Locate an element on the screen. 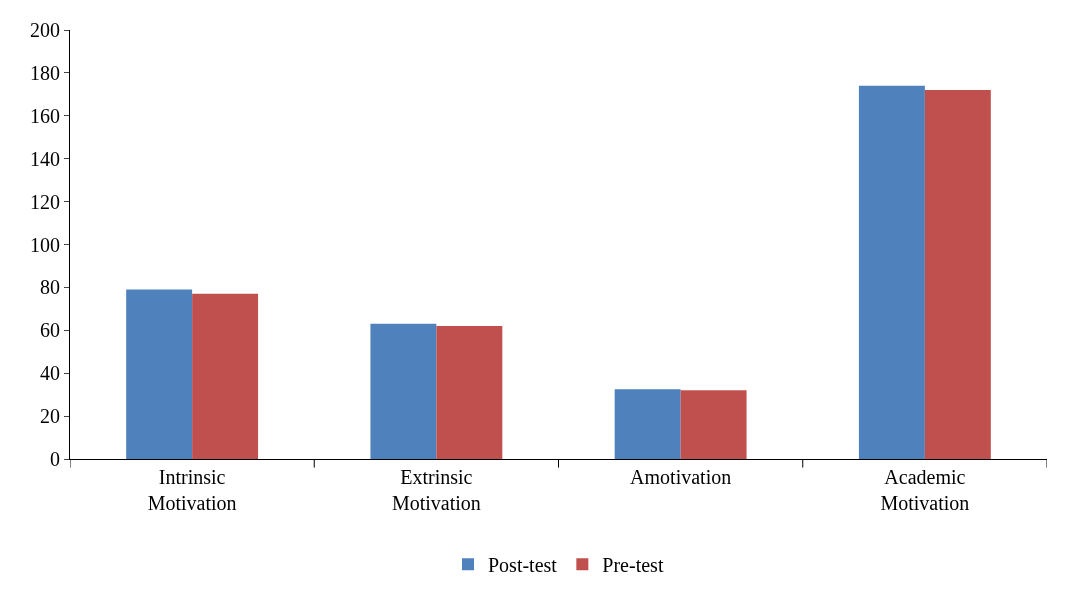  y-tick-label: 140 is located at coordinates (45, 158).